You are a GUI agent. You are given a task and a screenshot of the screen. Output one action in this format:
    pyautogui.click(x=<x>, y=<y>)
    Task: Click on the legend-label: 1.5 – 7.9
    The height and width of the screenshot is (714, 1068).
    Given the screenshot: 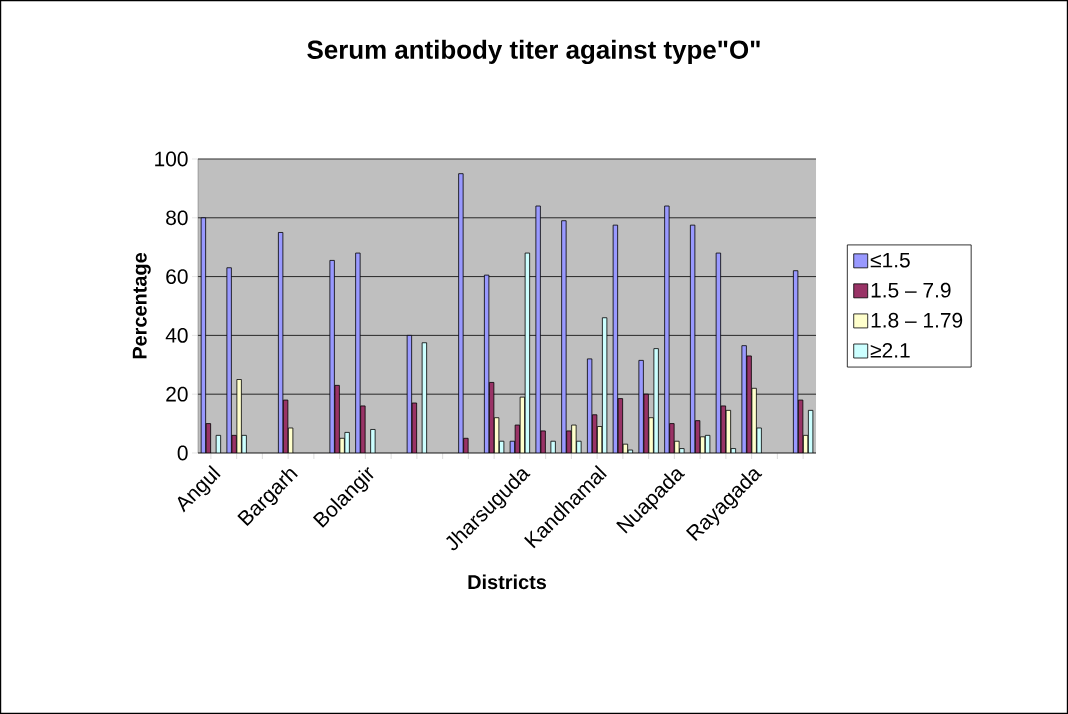 What is the action you would take?
    pyautogui.click(x=911, y=290)
    